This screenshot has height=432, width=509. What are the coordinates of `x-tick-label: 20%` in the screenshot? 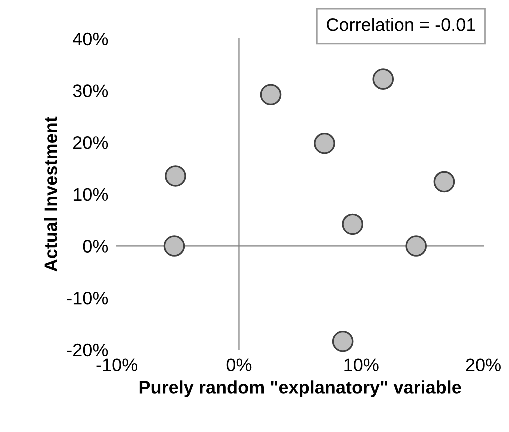 It's located at (483, 365).